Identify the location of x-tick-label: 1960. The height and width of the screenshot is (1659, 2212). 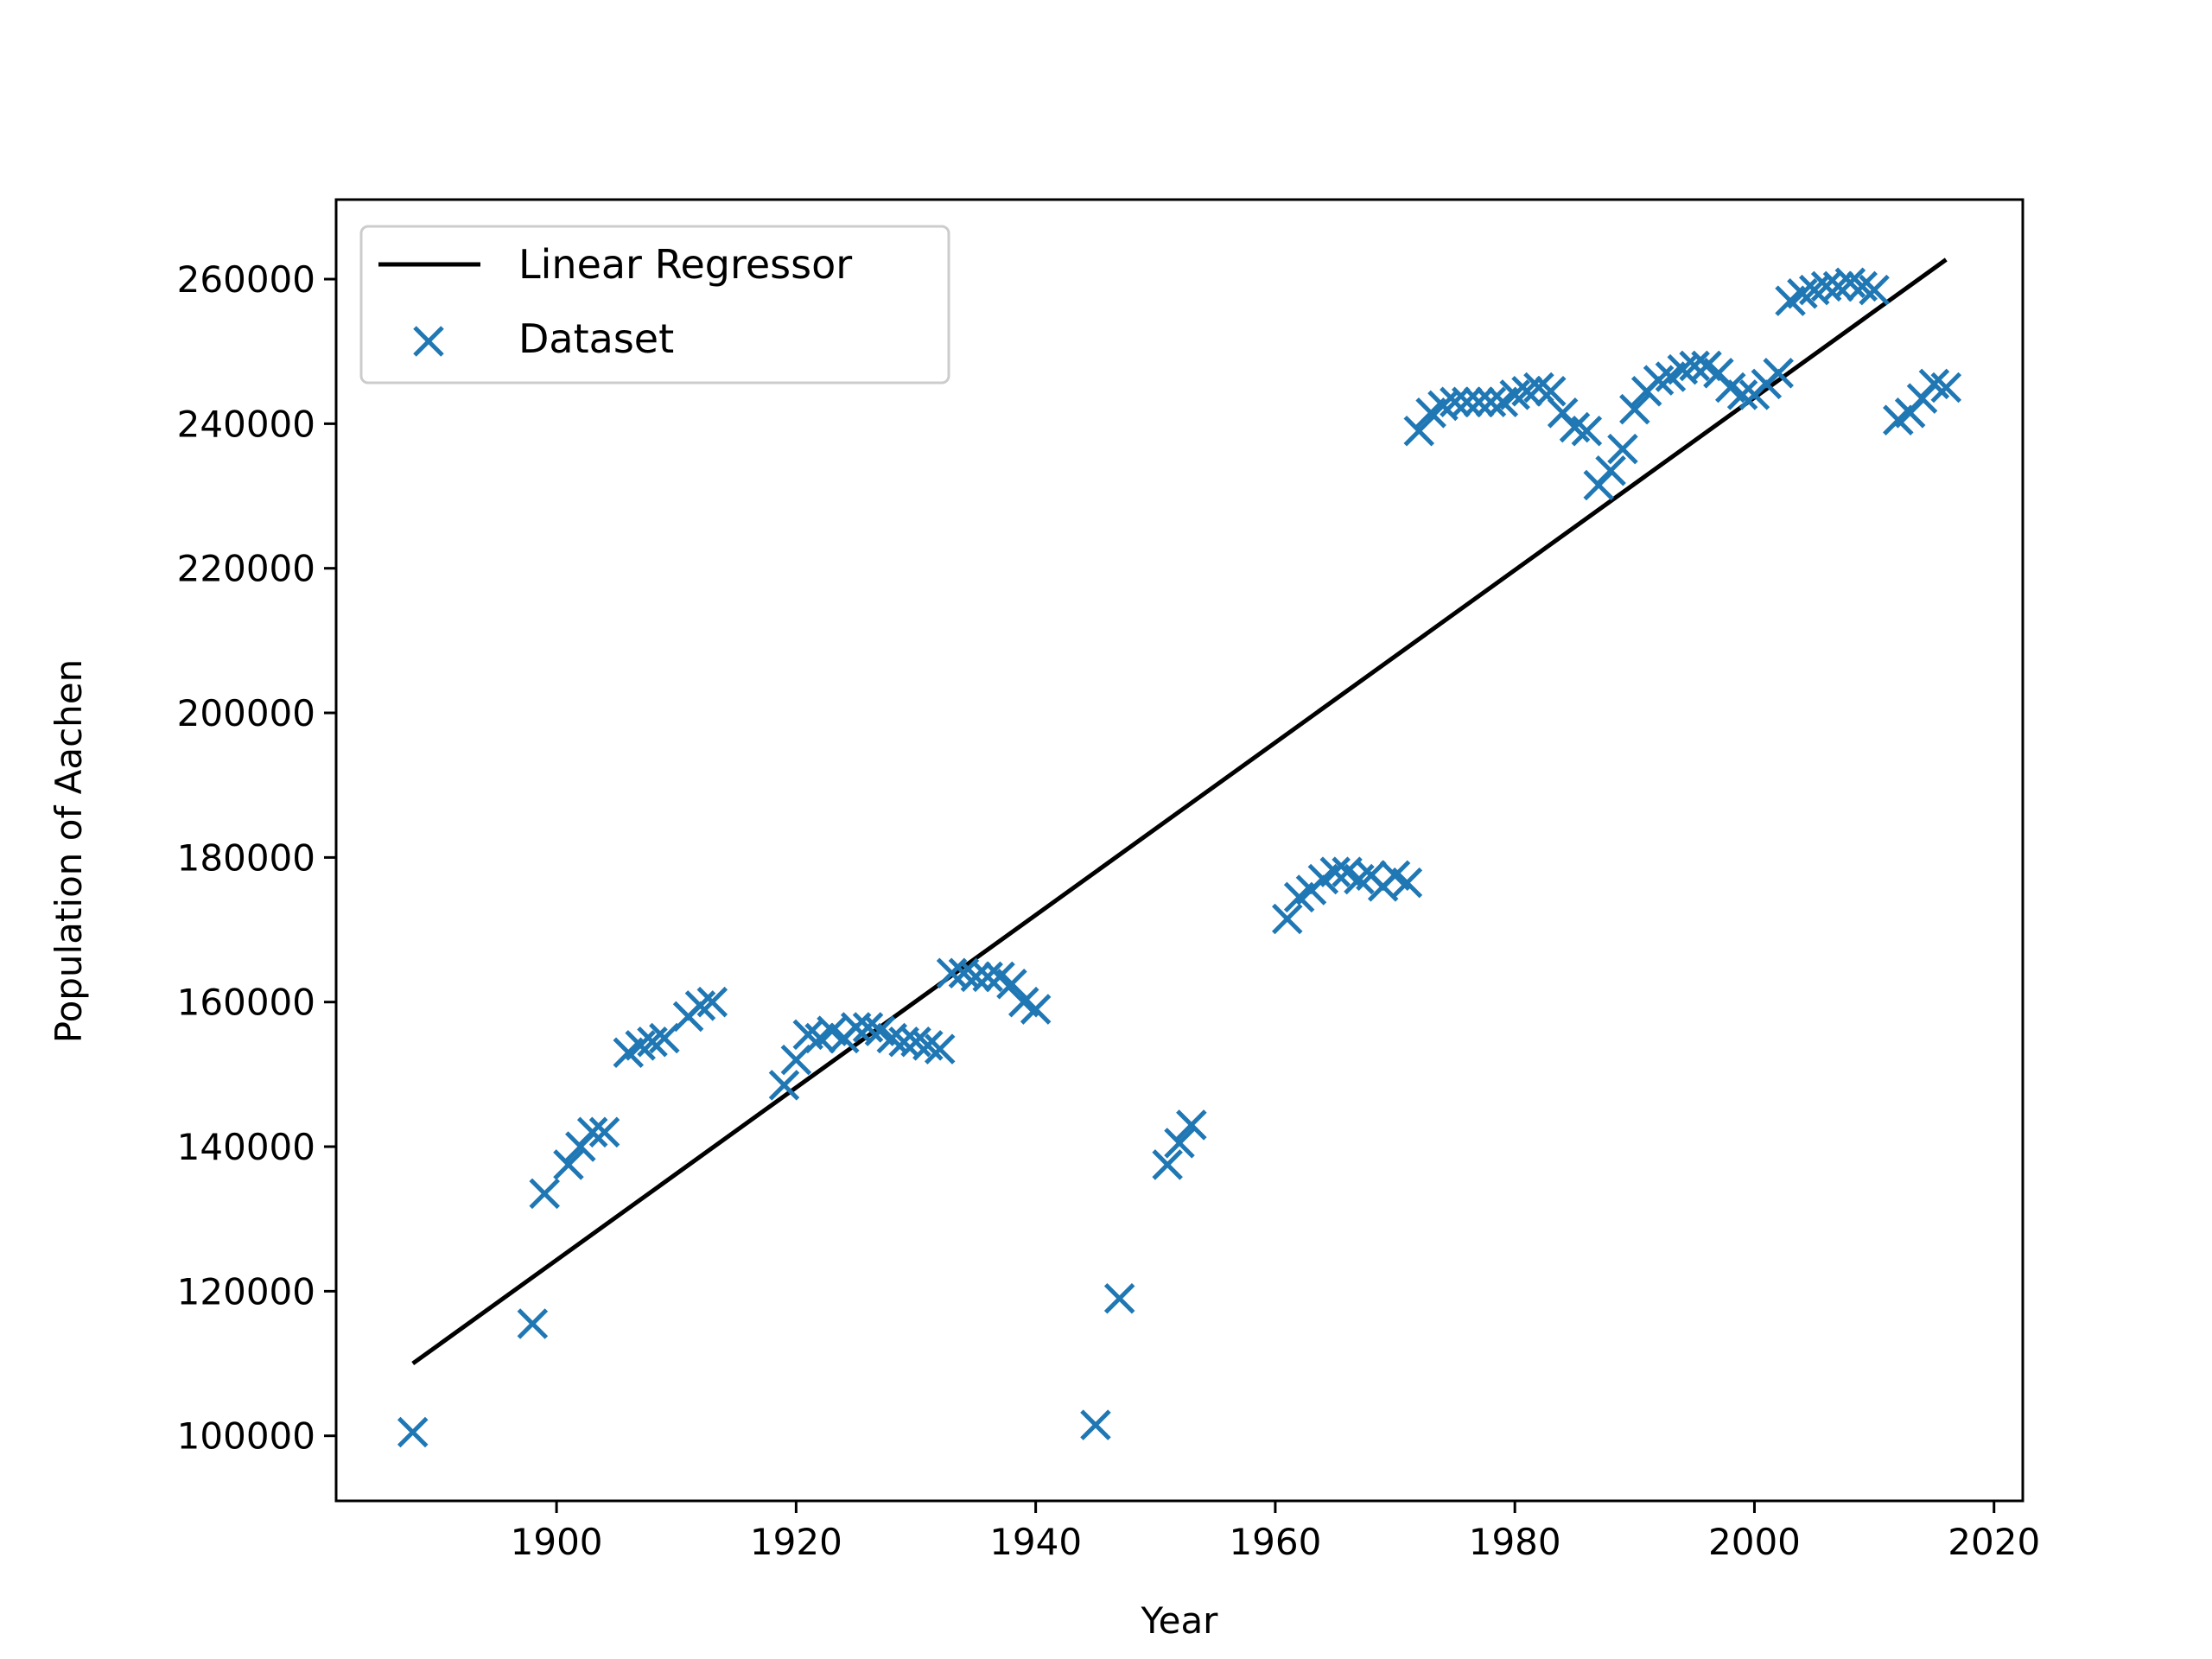
(1275, 1542).